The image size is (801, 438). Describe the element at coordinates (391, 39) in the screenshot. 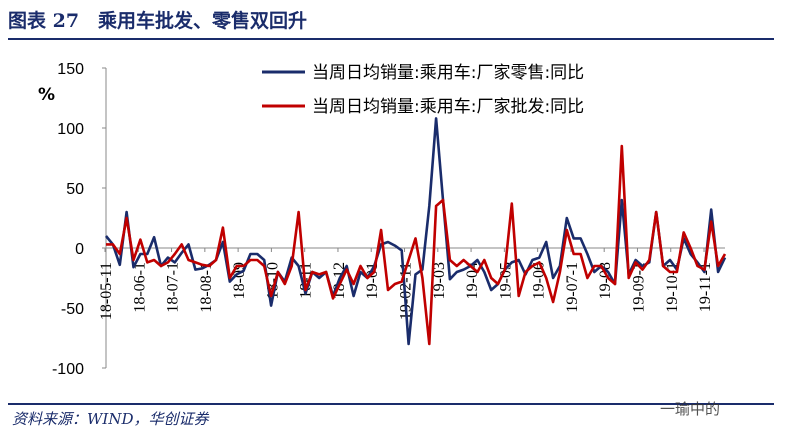

I see `title-rule` at that location.